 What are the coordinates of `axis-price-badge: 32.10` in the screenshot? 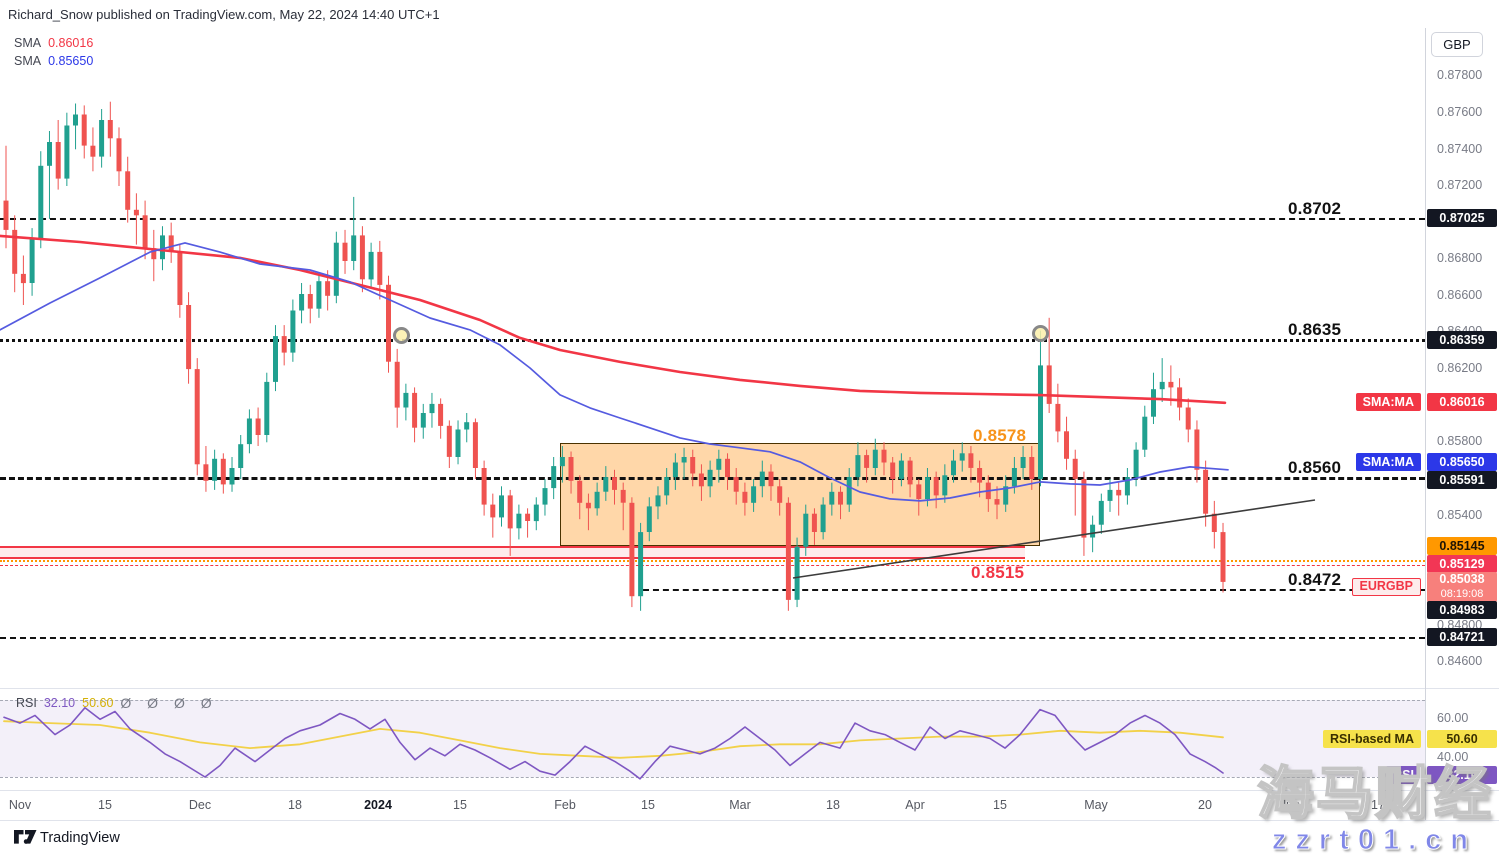 It's located at (1462, 775).